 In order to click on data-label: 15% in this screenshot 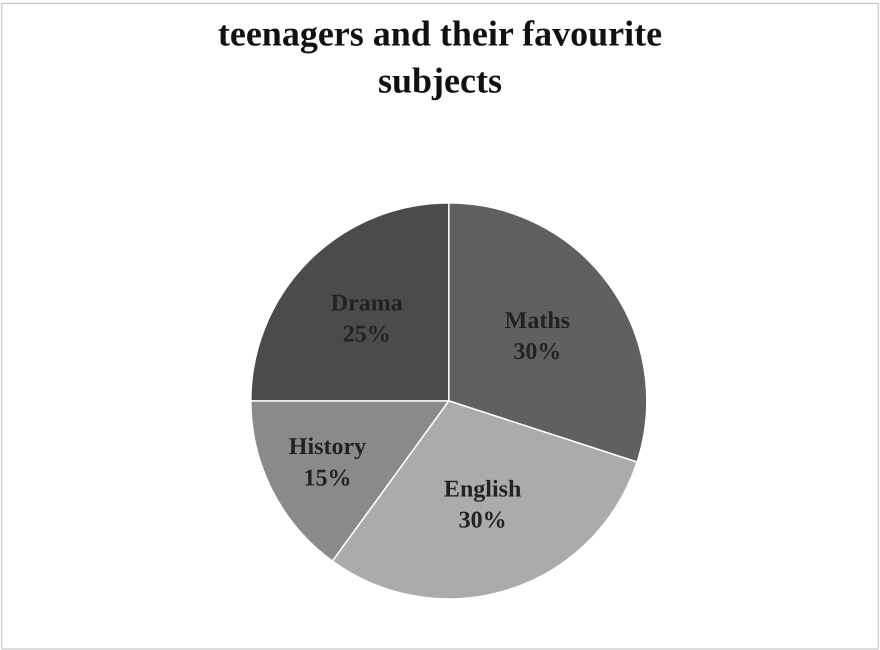, I will do `click(327, 478)`.